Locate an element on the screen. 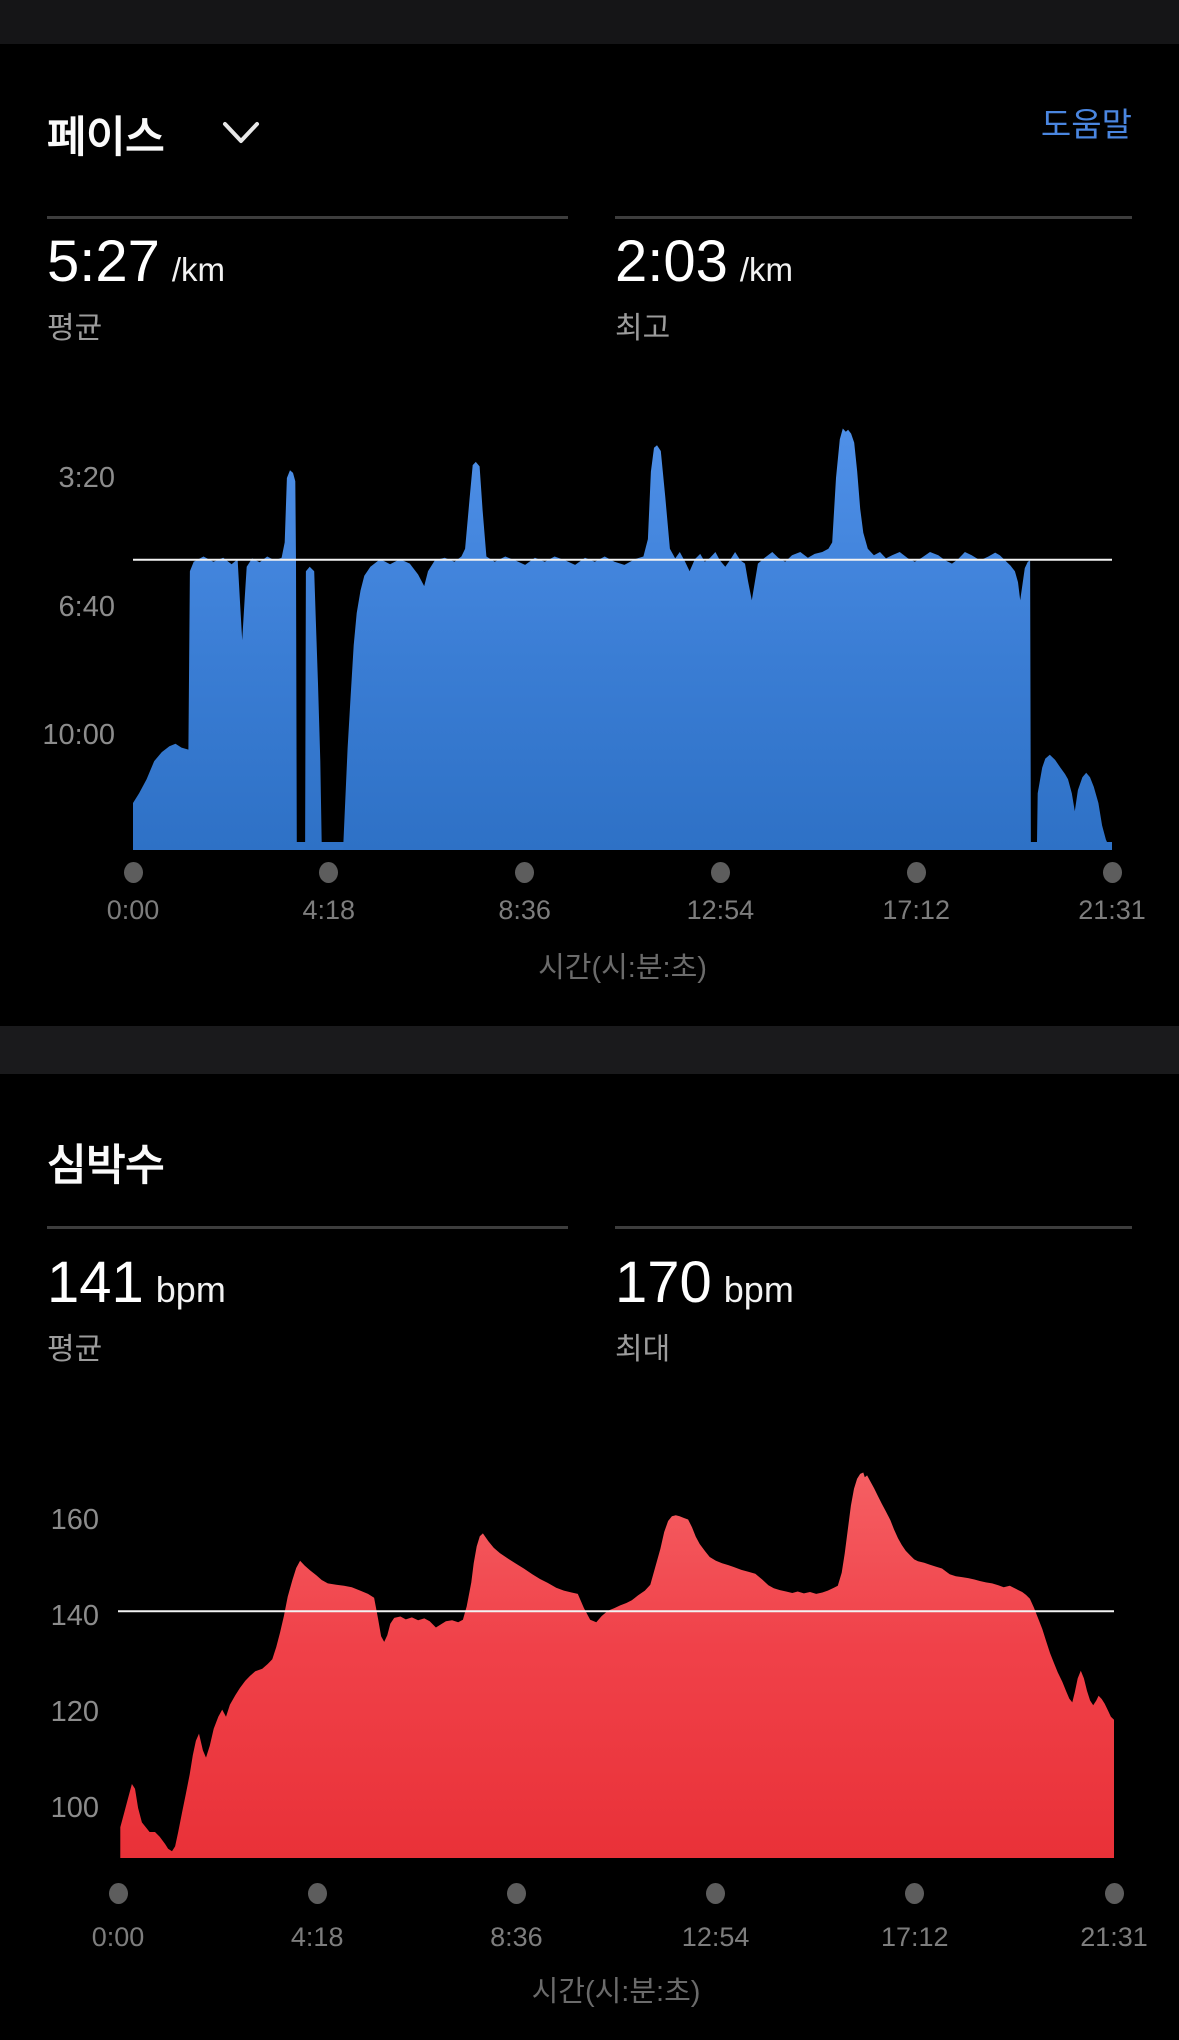 This screenshot has width=1179, height=2040. hr-max-value: 170 is located at coordinates (663, 1282).